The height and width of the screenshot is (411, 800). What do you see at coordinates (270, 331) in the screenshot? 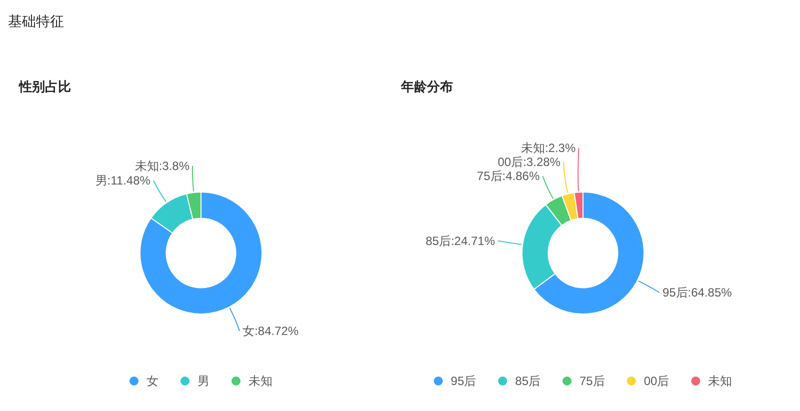
I see `data-label: 女:84.72%` at bounding box center [270, 331].